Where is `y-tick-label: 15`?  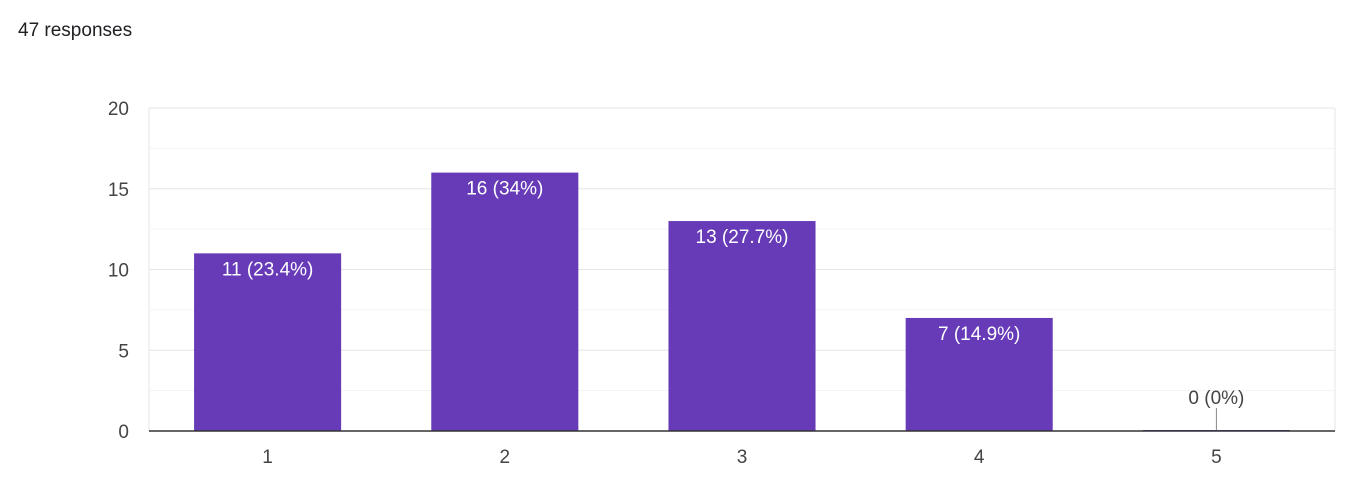
y-tick-label: 15 is located at coordinates (118, 190).